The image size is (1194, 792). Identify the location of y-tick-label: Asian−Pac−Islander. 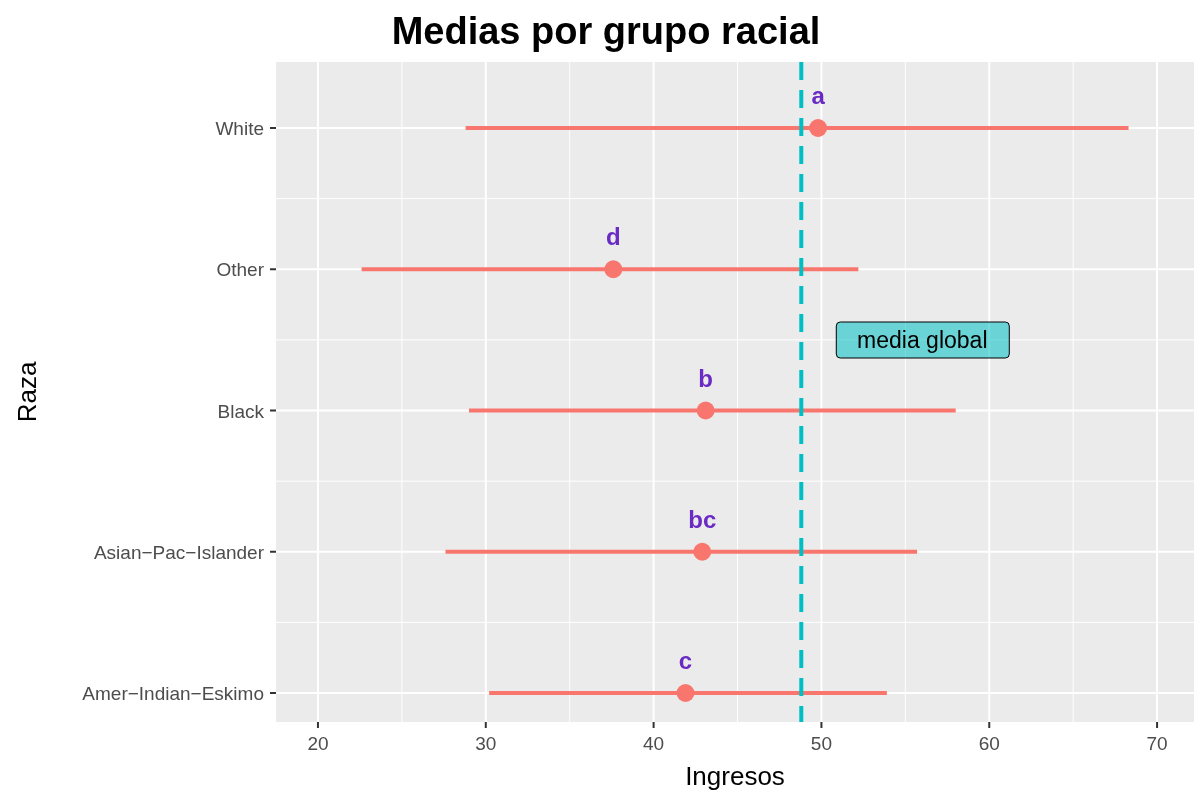
(179, 552).